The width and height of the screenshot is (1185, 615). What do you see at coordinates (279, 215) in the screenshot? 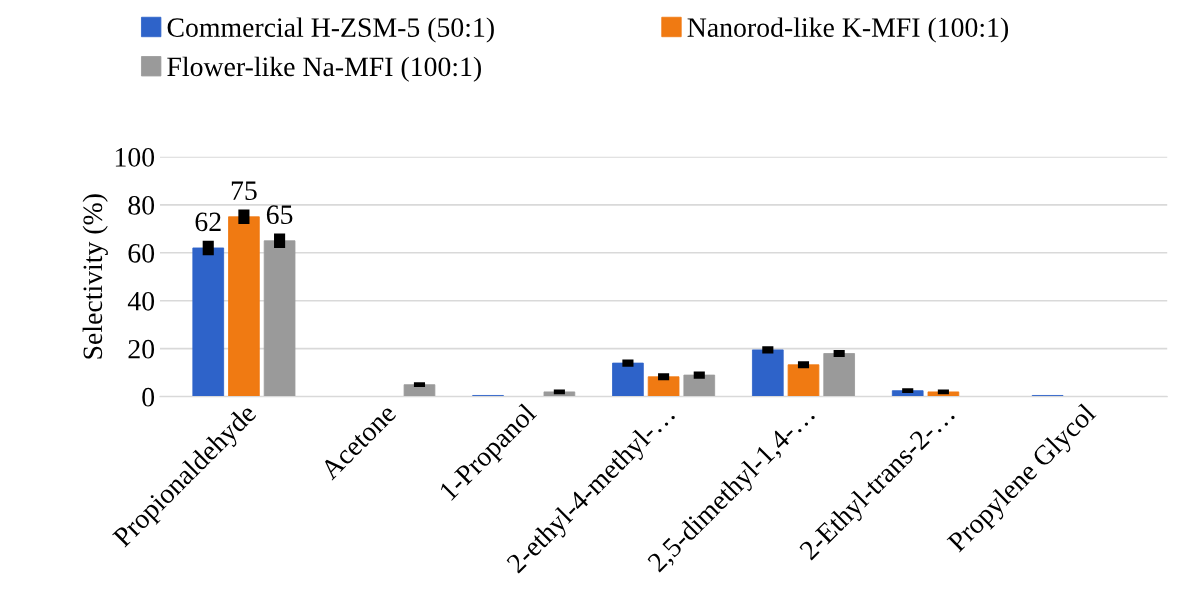
I see `data-label: 65` at bounding box center [279, 215].